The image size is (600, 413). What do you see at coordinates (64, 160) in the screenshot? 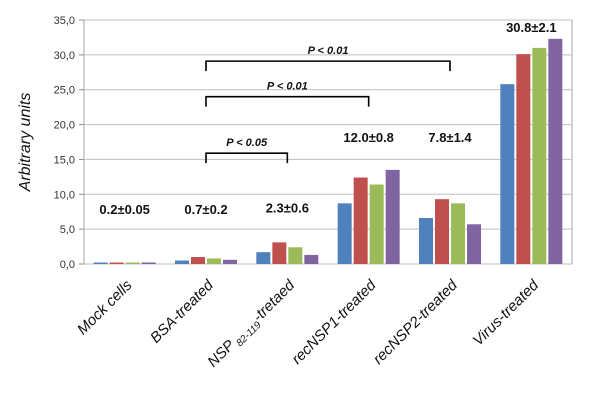
I see `y-tick-label: 15,0` at bounding box center [64, 160].